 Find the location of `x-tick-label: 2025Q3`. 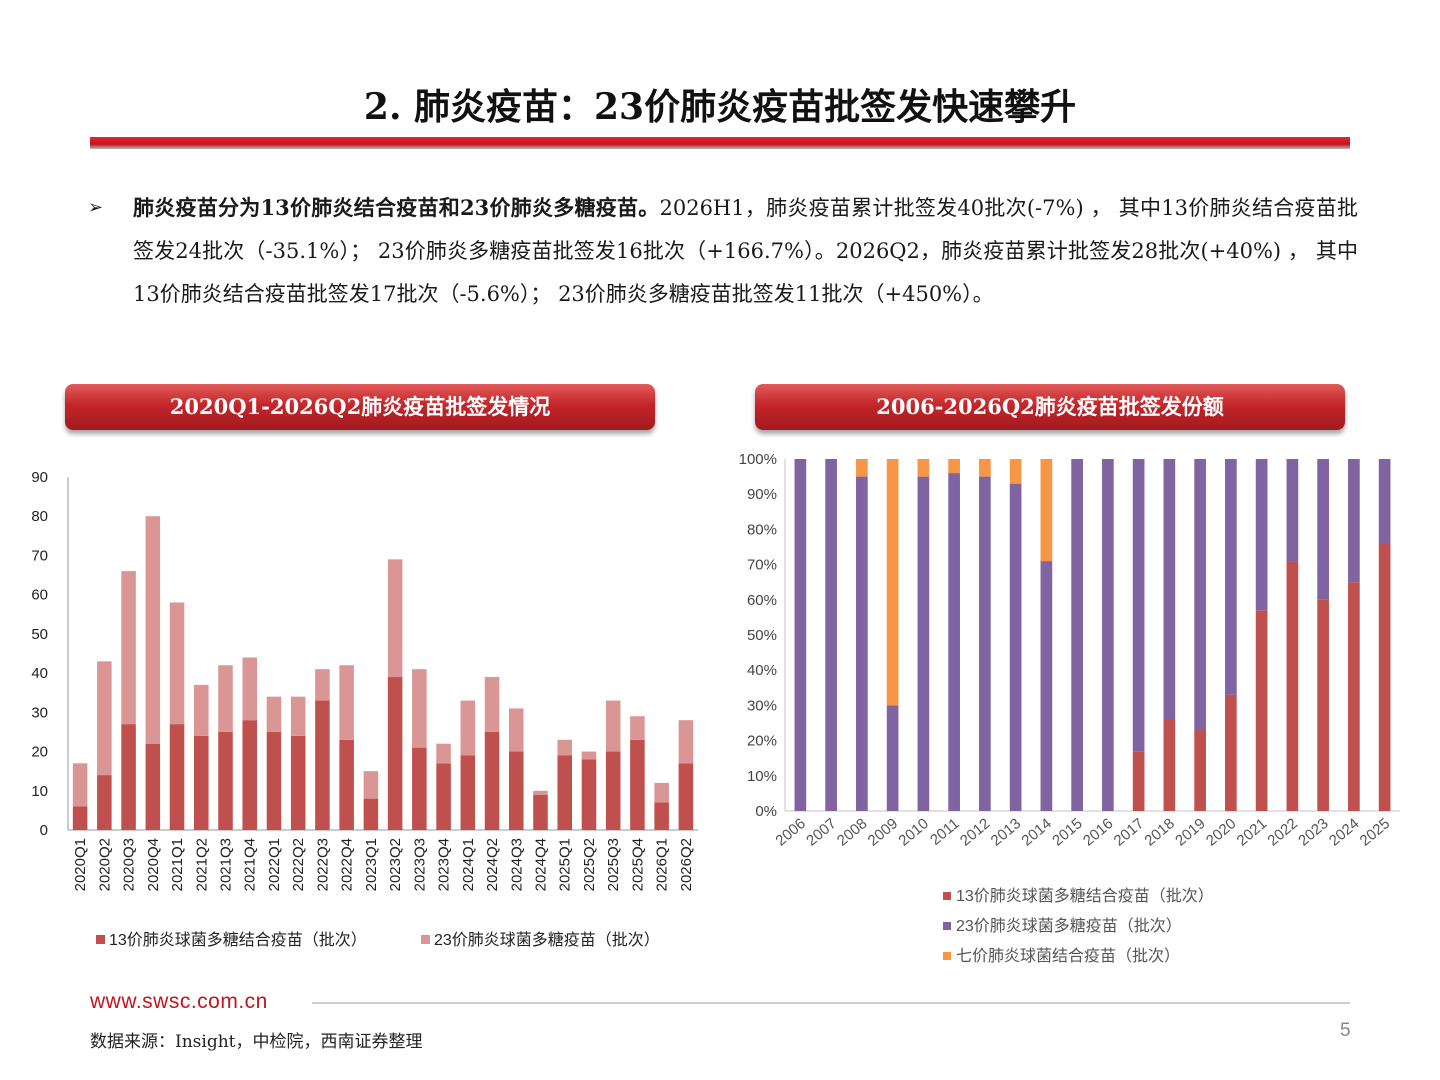

x-tick-label: 2025Q3 is located at coordinates (613, 864).